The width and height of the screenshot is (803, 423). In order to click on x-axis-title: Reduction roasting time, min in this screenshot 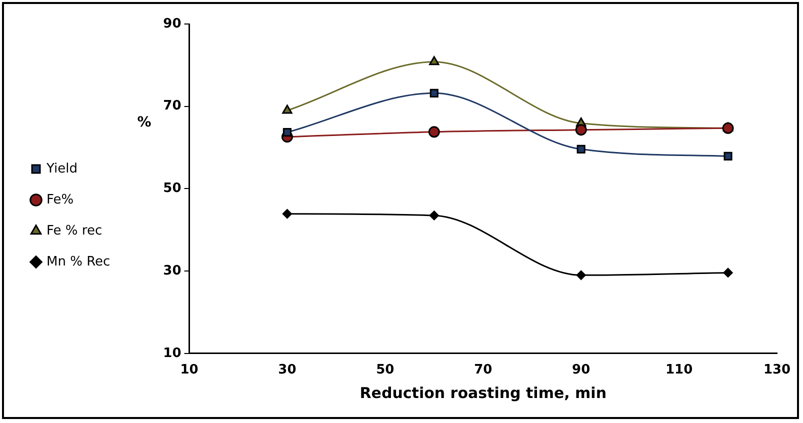, I will do `click(483, 393)`.